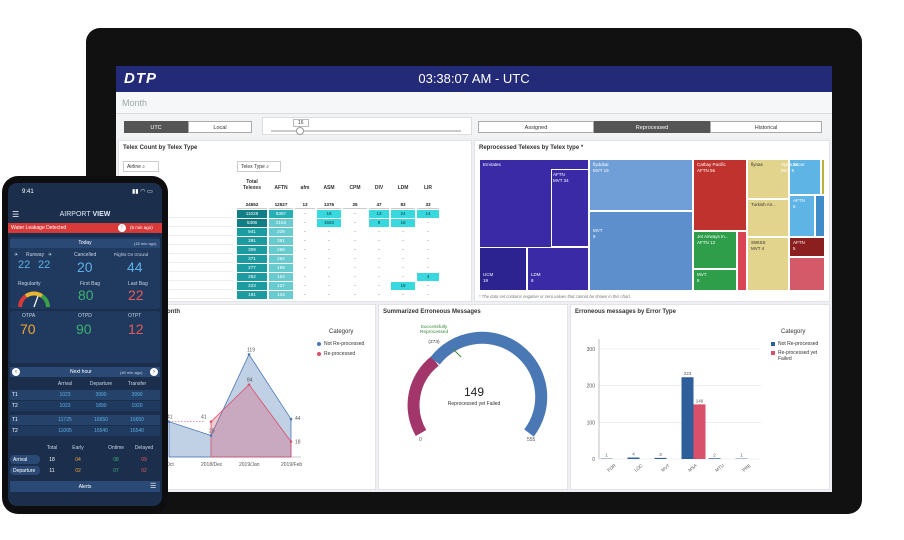 This screenshot has height=540, width=904. Describe the element at coordinates (428, 188) in the screenshot. I see `column-header: LIR` at that location.